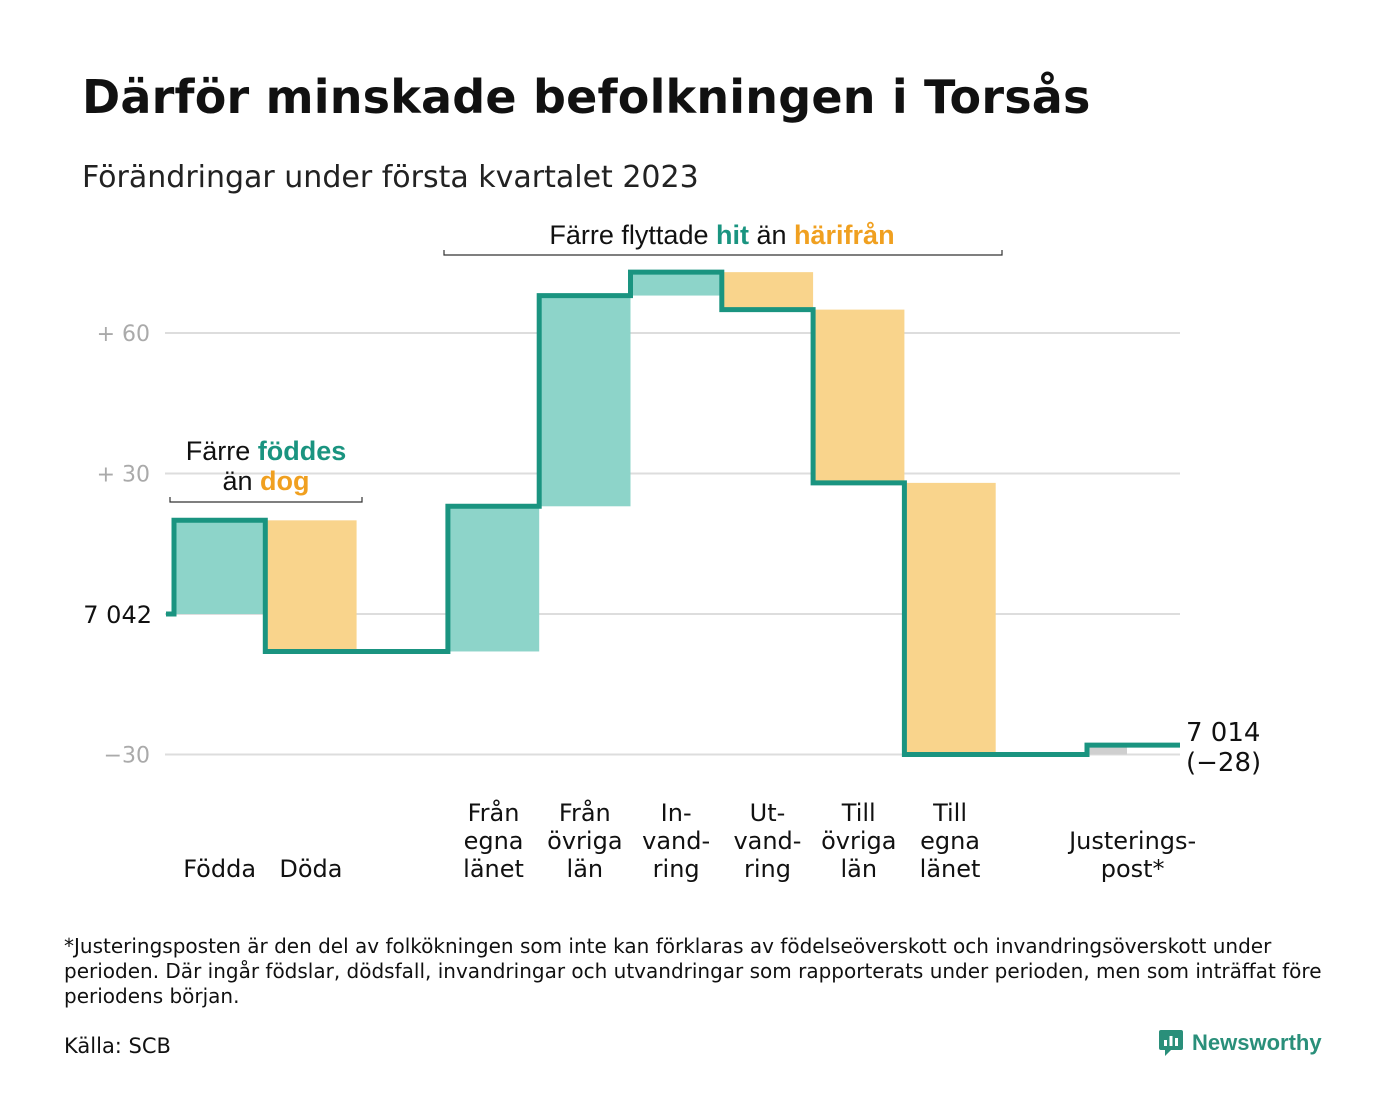  Describe the element at coordinates (1133, 869) in the screenshot. I see `category-label-justering: post*` at that location.